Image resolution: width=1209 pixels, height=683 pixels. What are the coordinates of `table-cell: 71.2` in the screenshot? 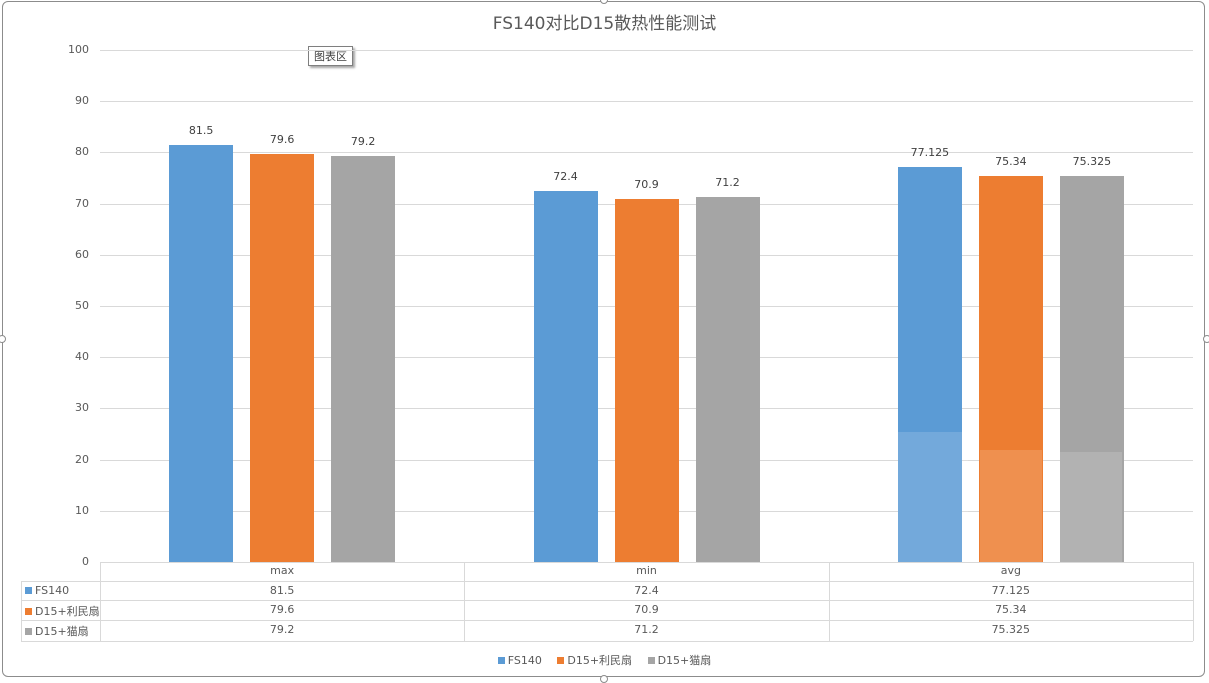 It's located at (646, 629).